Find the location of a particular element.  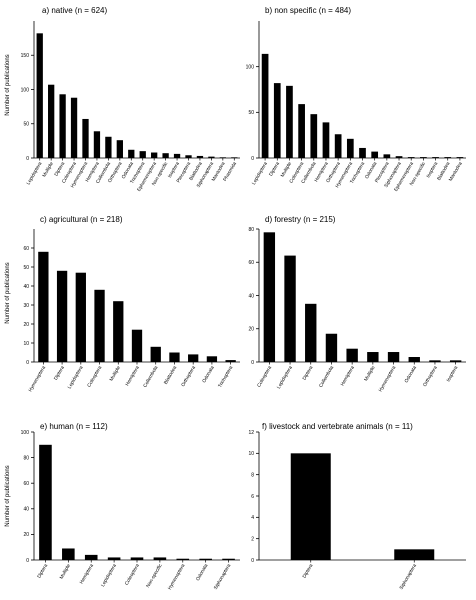

y-tick-label: 30 is located at coordinates (26, 306).